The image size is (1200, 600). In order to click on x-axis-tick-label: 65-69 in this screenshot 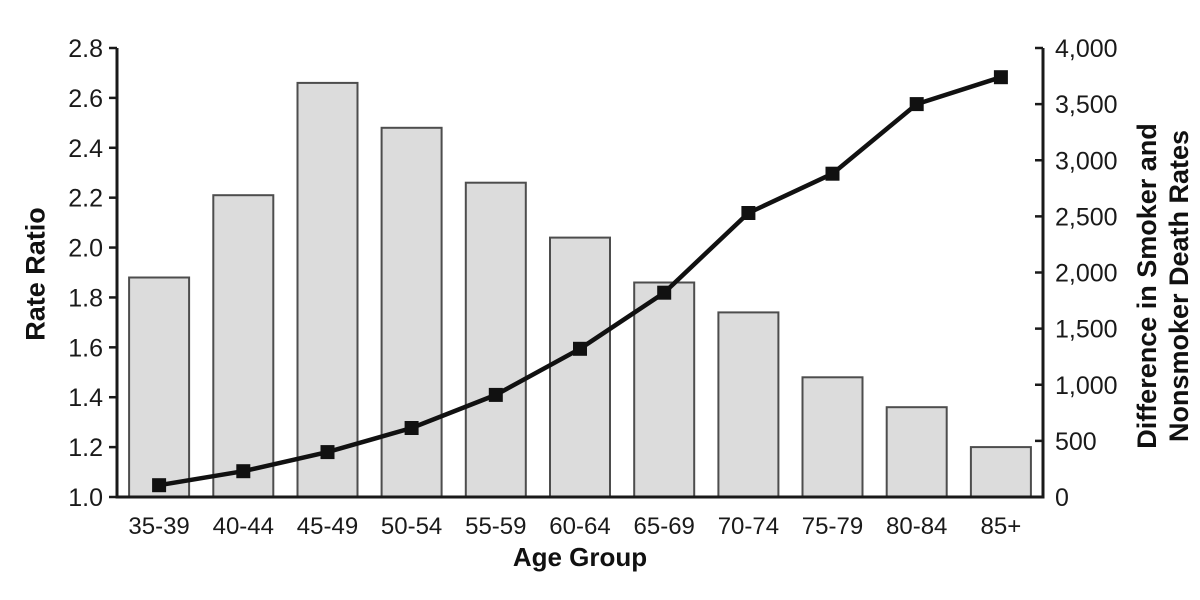, I will do `click(664, 526)`.